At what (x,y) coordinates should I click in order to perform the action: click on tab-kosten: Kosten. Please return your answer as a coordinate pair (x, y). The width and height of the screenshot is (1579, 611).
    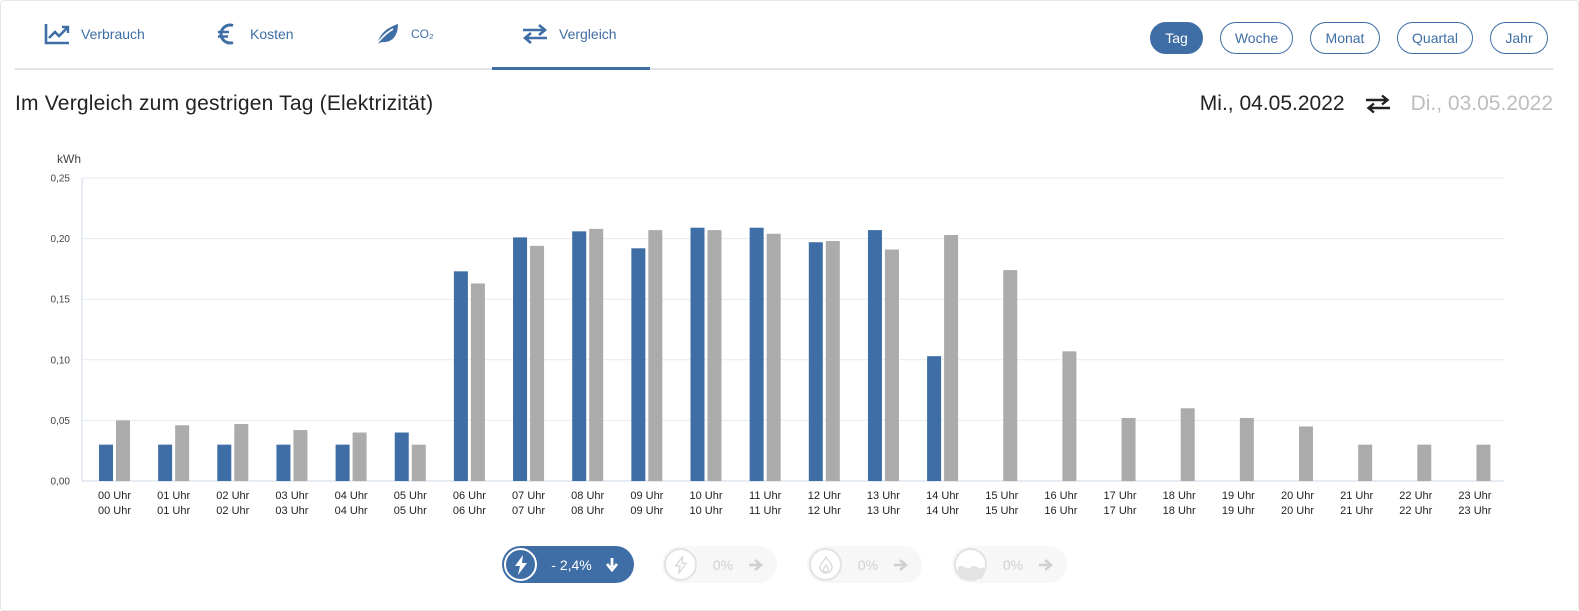
    Looking at the image, I should click on (253, 34).